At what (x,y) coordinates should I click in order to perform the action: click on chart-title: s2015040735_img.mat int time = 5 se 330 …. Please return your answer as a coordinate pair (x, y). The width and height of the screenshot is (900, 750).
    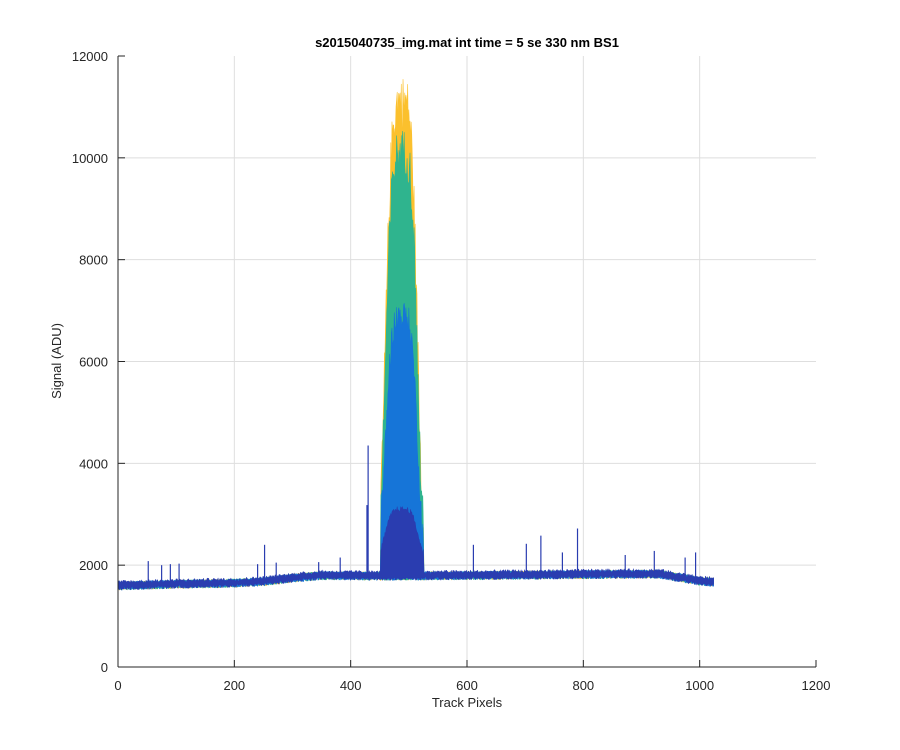
    Looking at the image, I should click on (467, 42).